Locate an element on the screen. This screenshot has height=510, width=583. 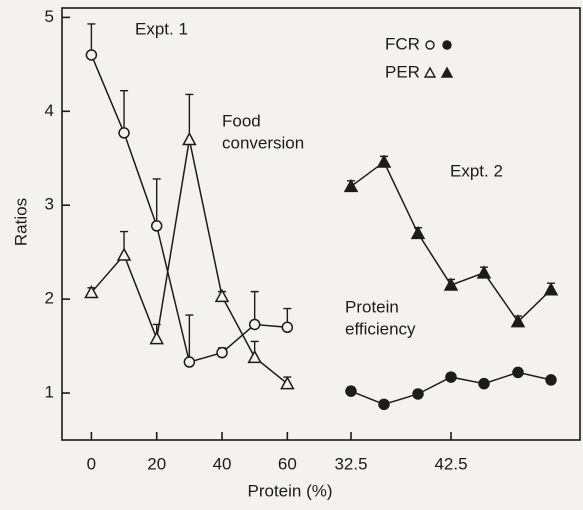
y-axis-label: Ratios is located at coordinates (20, 222).